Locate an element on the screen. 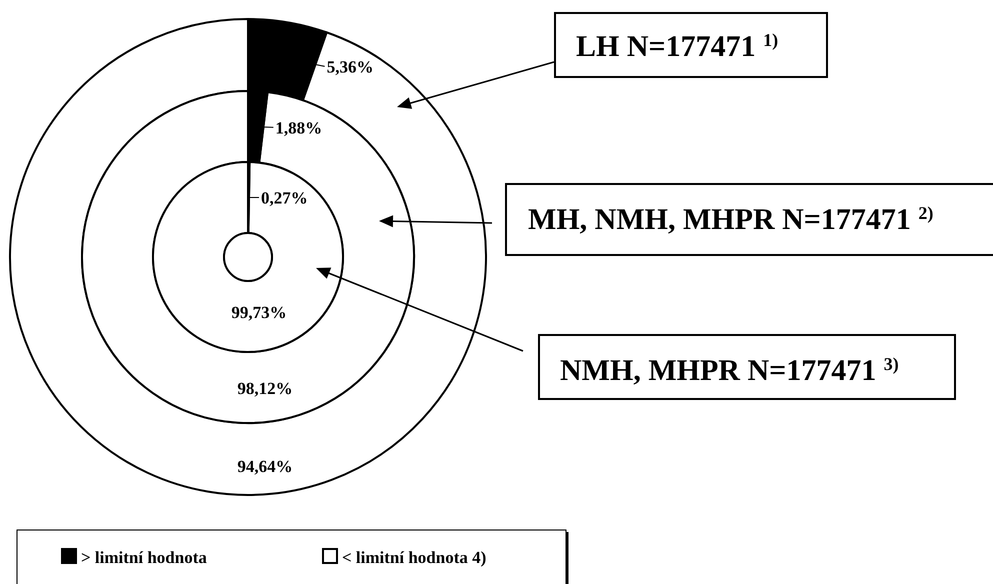 The width and height of the screenshot is (993, 584). legend-label: < limitní hodnota 4) is located at coordinates (414, 557).